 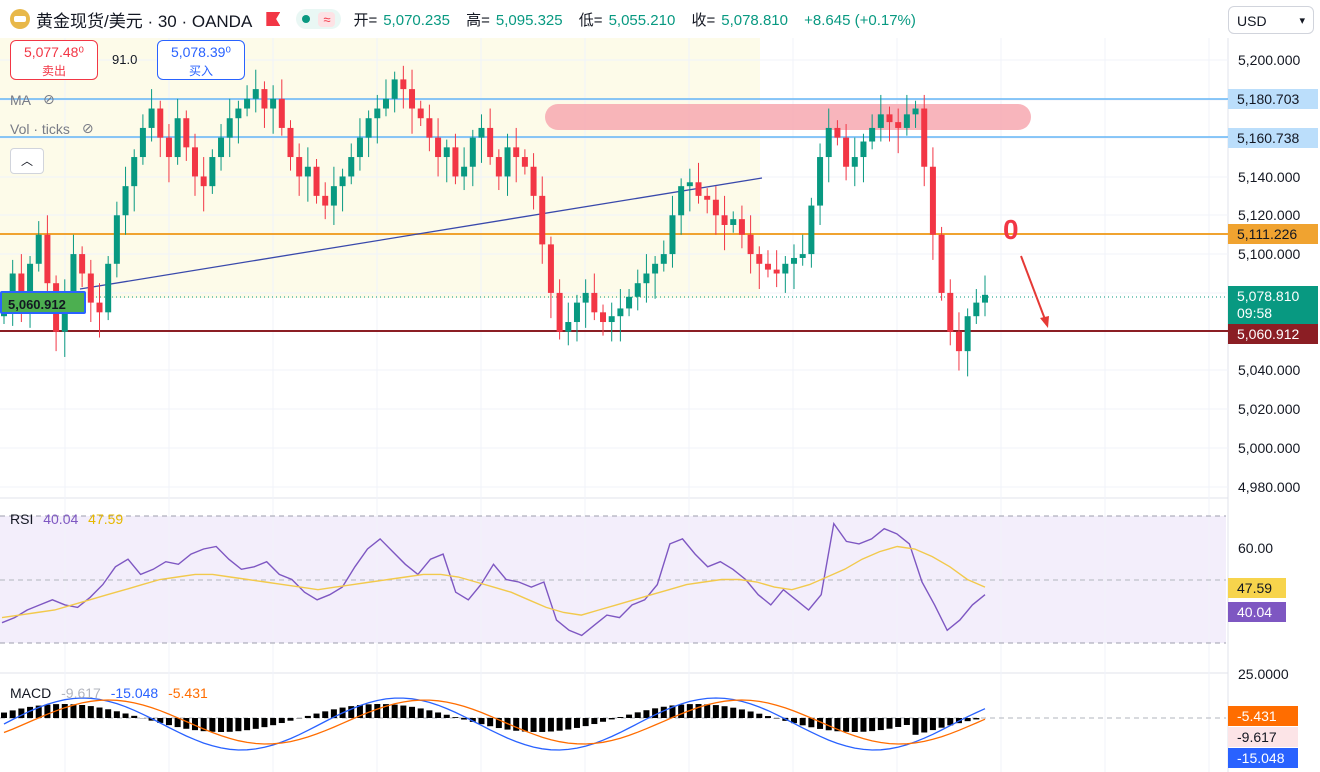 What do you see at coordinates (319, 19) in the screenshot?
I see `market-status: ≈` at bounding box center [319, 19].